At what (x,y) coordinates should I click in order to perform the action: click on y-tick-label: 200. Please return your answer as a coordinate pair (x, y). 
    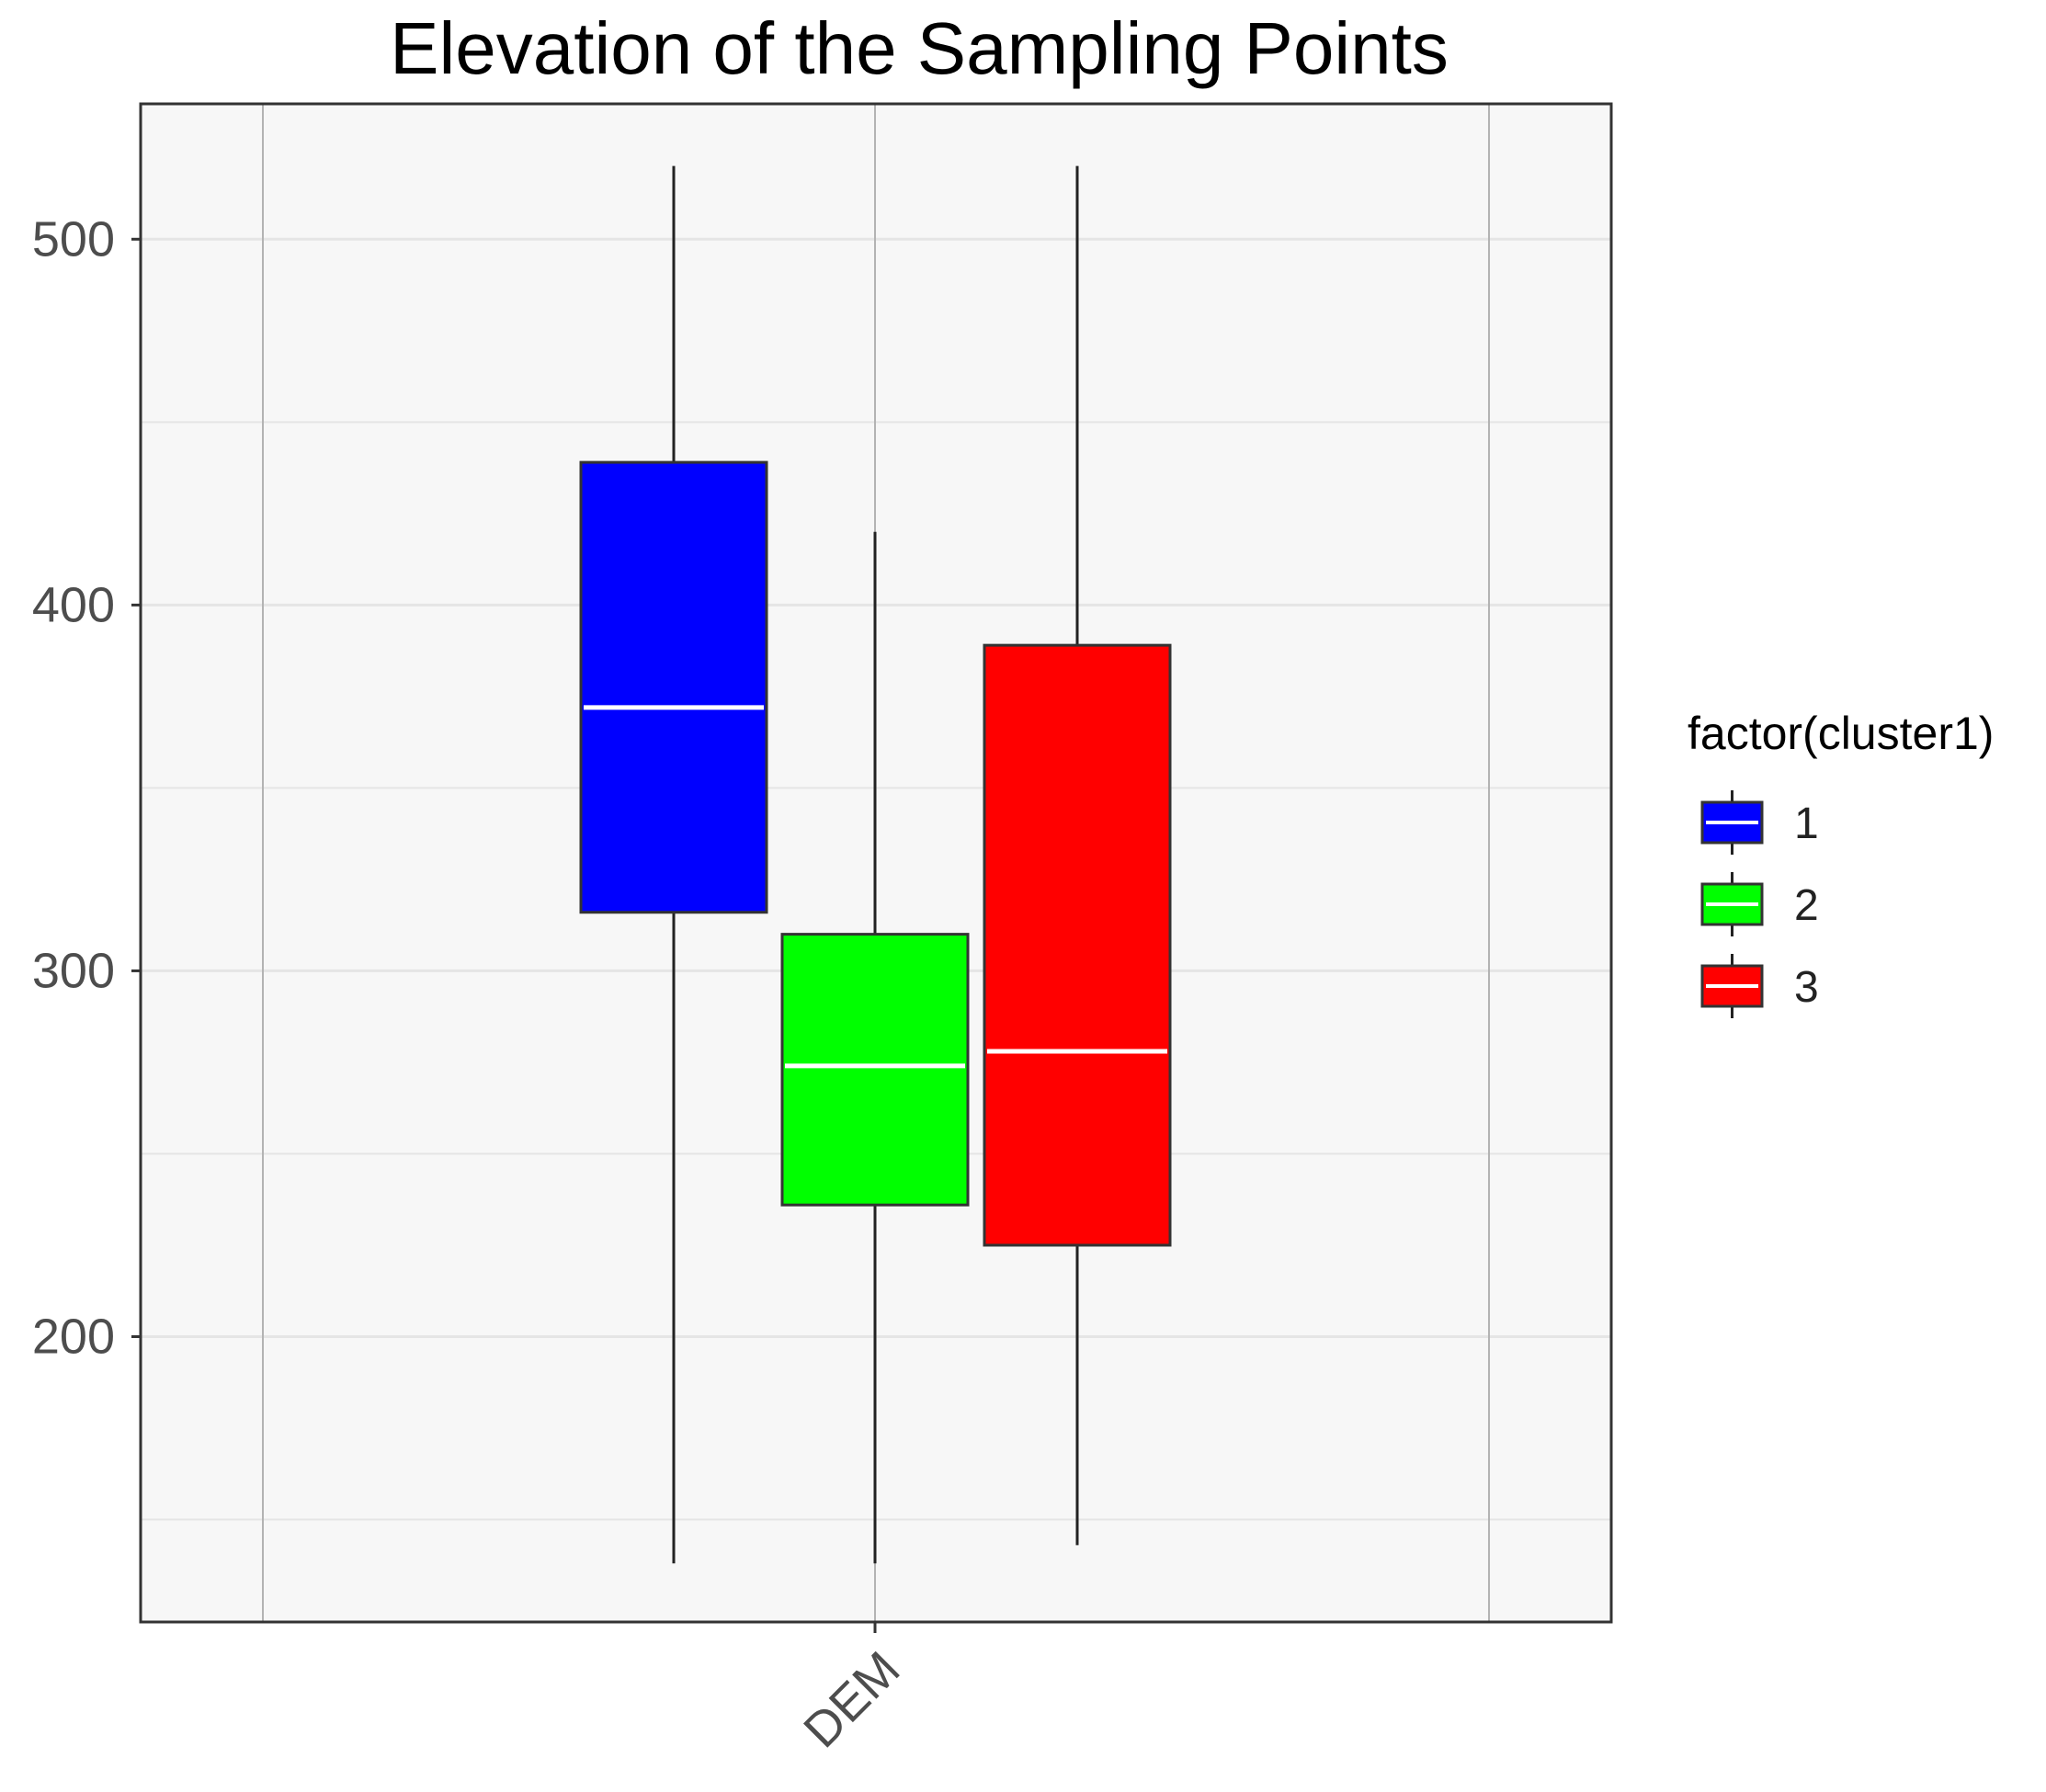
    Looking at the image, I should click on (73, 1337).